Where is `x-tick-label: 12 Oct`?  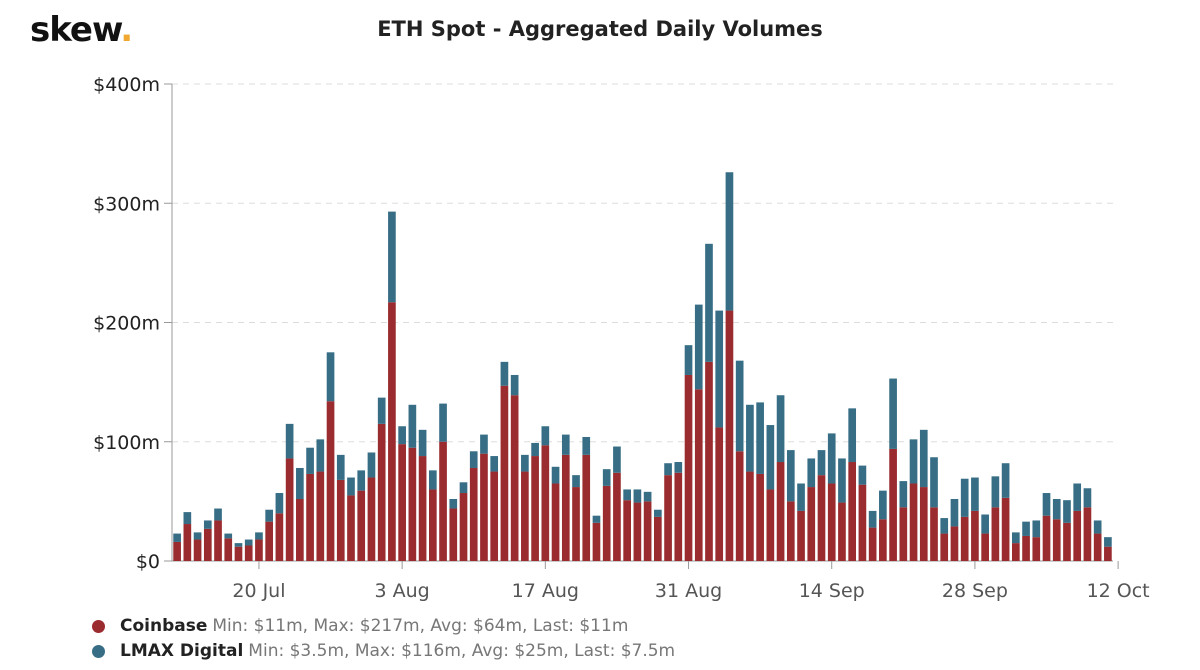 x-tick-label: 12 Oct is located at coordinates (1118, 591).